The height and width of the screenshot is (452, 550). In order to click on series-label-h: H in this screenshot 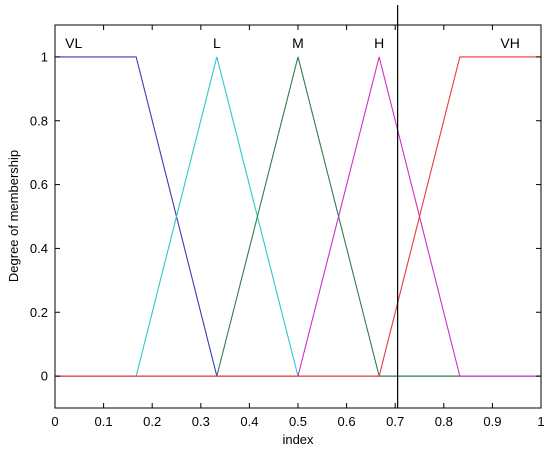, I will do `click(379, 43)`.